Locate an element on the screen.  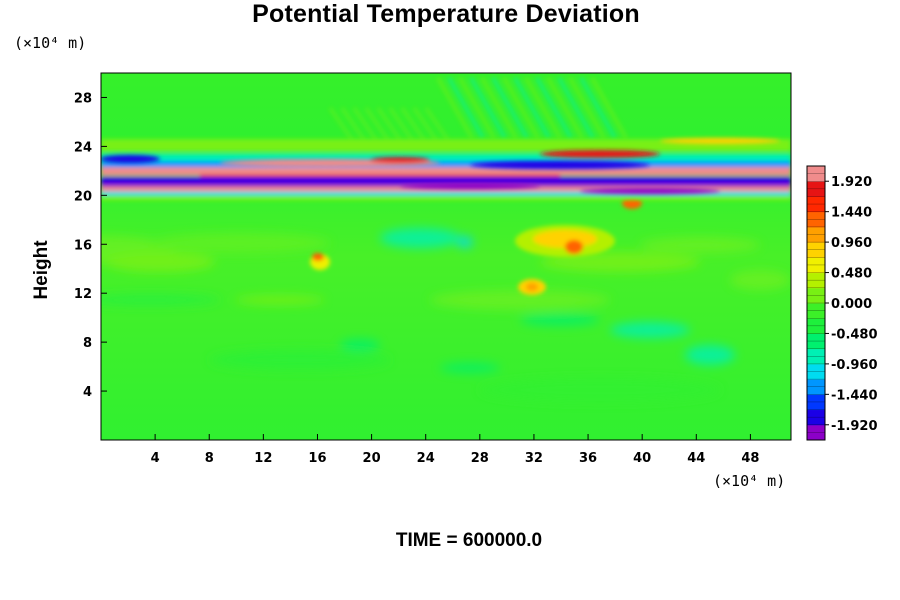
field-upper-waves is located at coordinates (478, 109).